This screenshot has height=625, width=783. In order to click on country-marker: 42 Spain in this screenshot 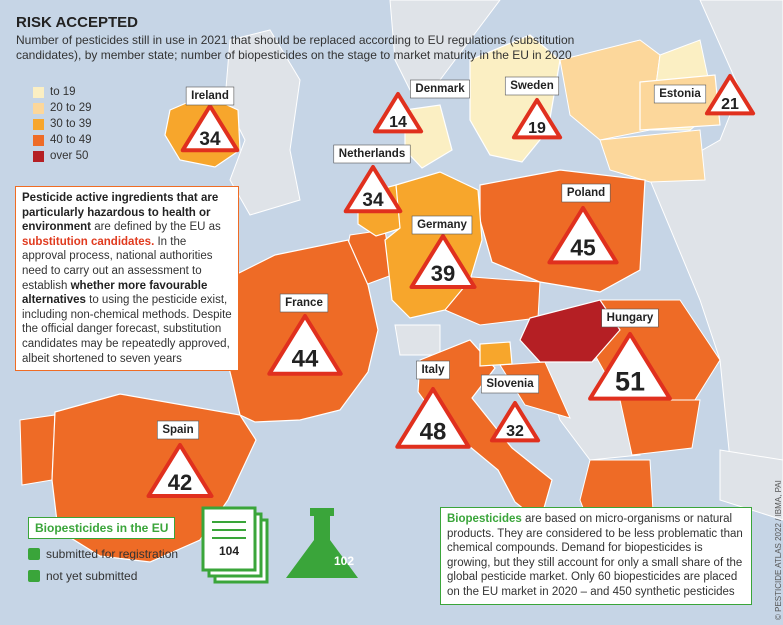, I will do `click(180, 459)`.